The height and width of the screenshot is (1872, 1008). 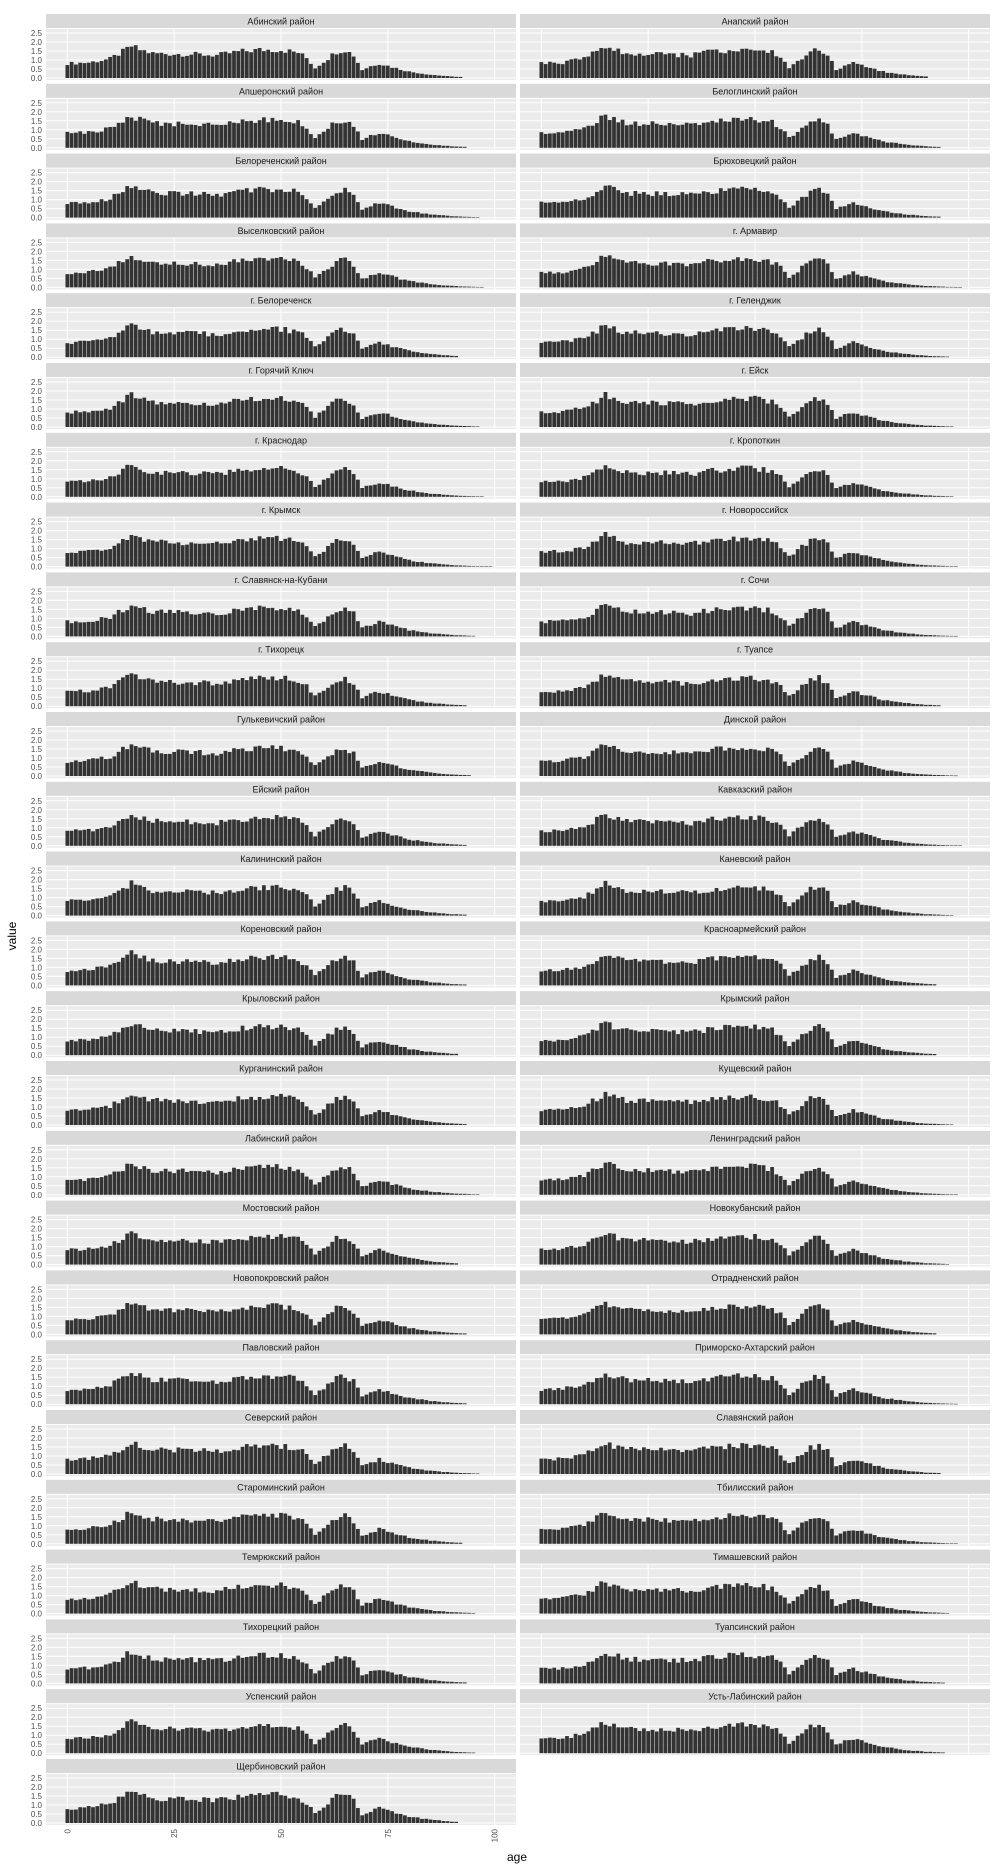 What do you see at coordinates (755, 440) in the screenshot?
I see `facet-strip-label: г. Кропоткин` at bounding box center [755, 440].